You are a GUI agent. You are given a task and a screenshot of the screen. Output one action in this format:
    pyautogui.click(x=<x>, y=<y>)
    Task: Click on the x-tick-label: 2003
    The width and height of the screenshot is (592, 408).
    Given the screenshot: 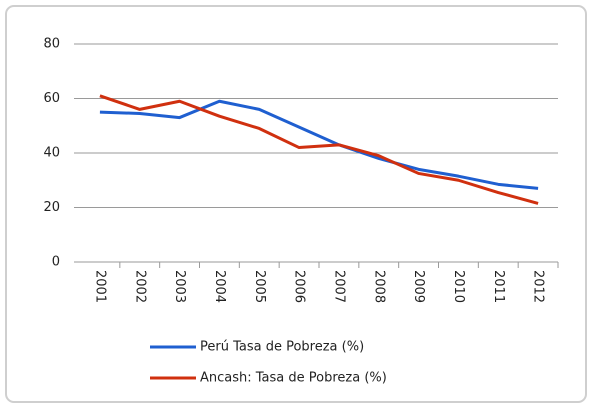 What is the action you would take?
    pyautogui.click(x=179, y=286)
    